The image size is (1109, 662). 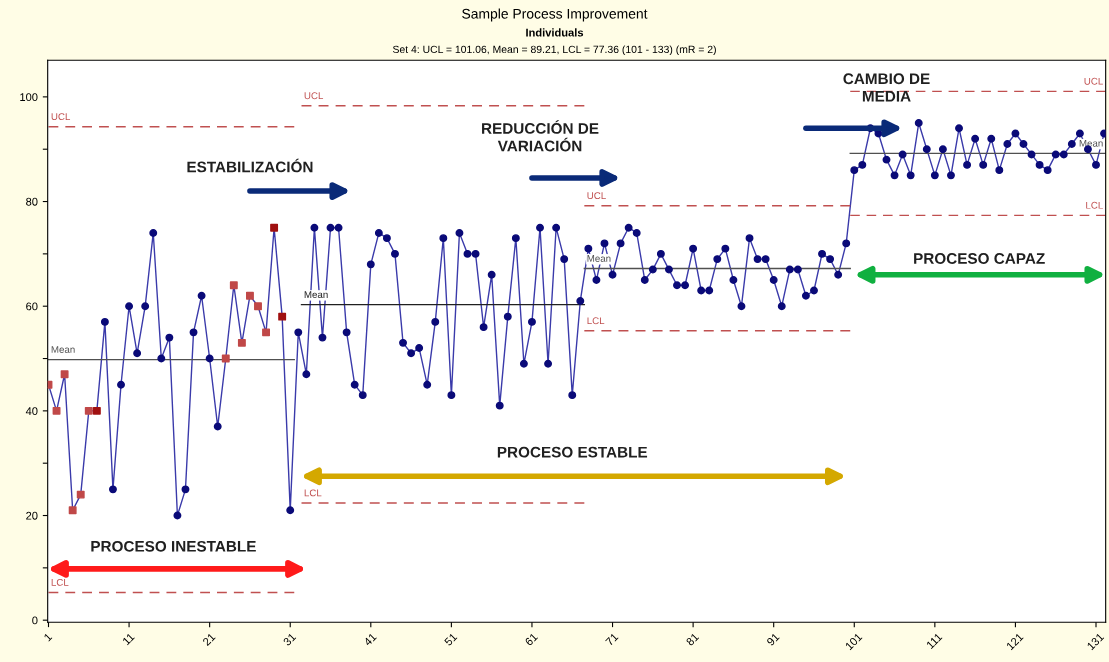 I want to click on x-tick-label: 61, so click(x=531, y=639).